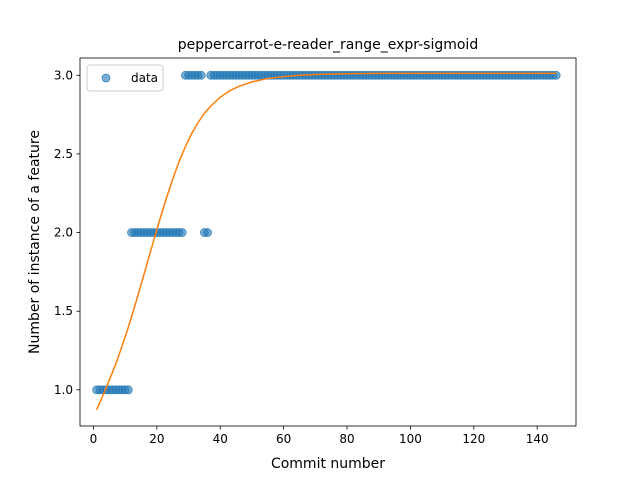 The image size is (640, 480). I want to click on y-tick-label: 2.5, so click(63, 154).